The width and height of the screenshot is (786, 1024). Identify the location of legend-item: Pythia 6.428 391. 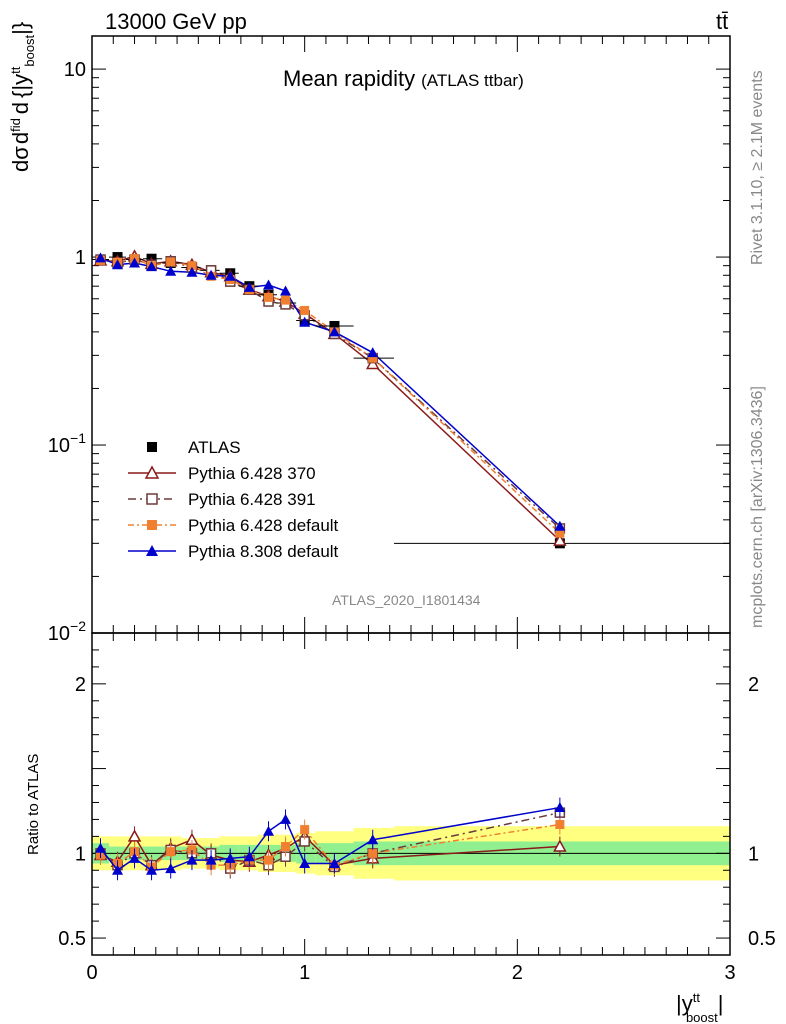
(222, 499).